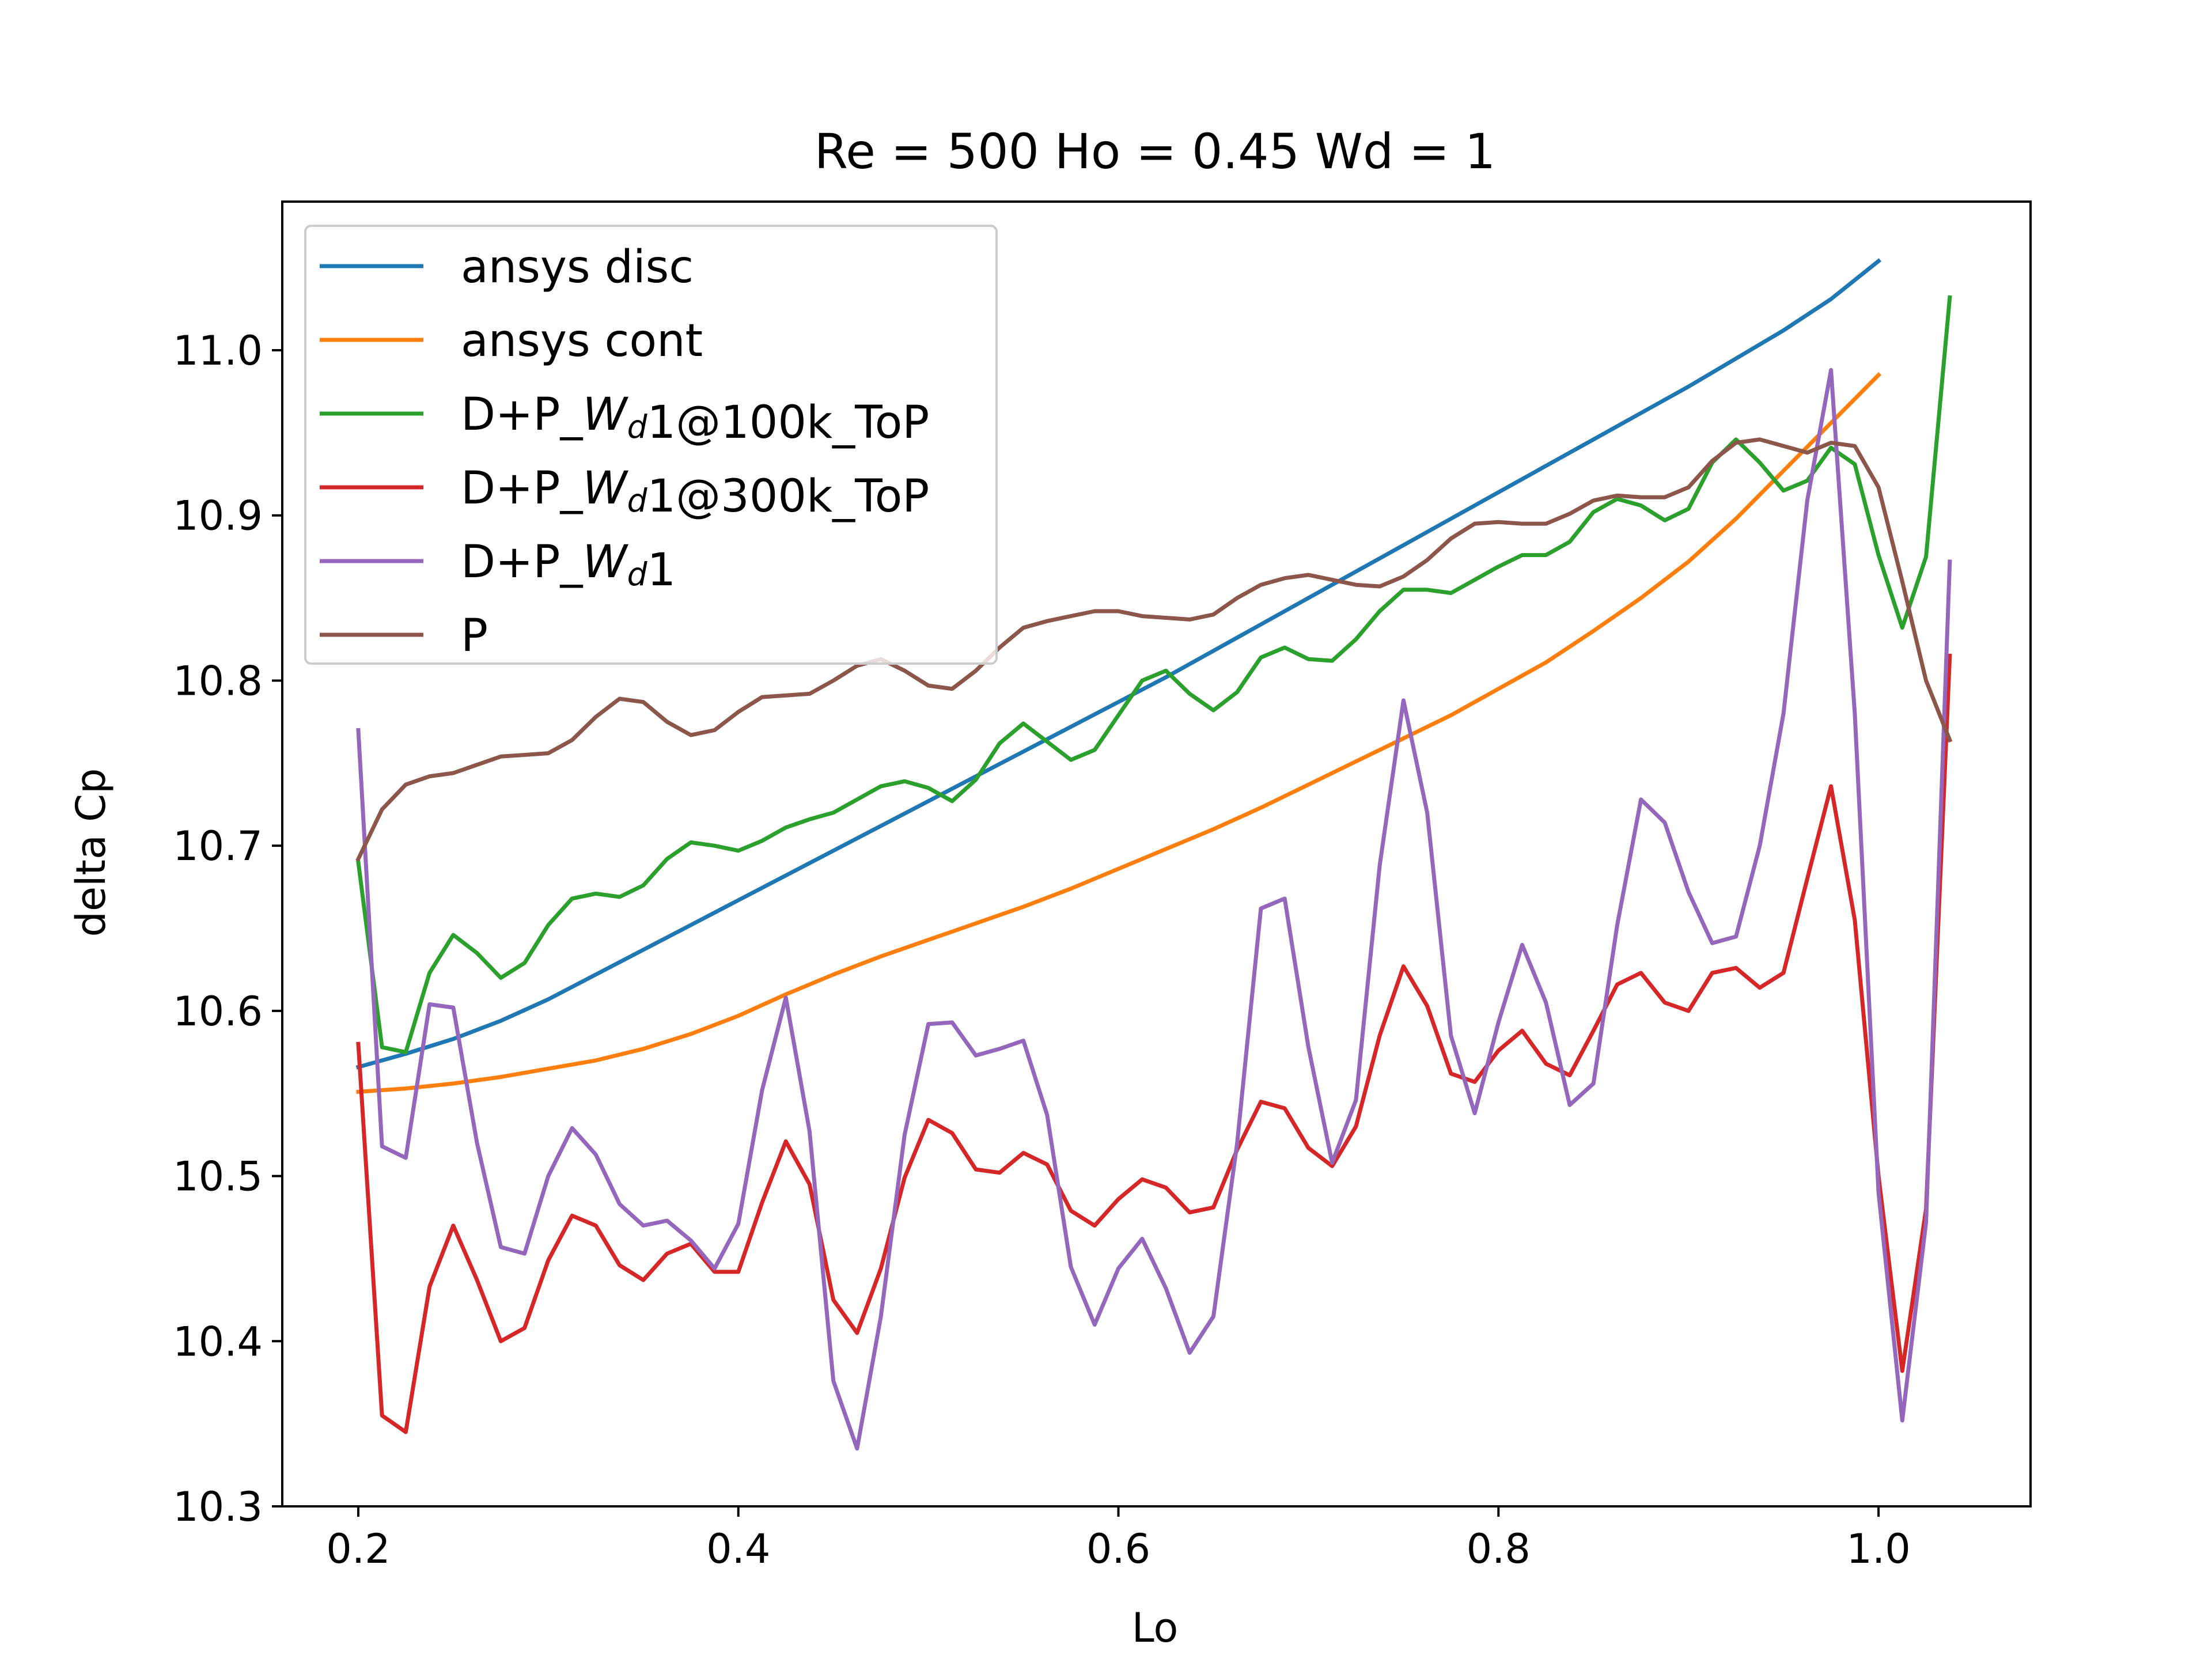  I want to click on x-tick-label: 1.0, so click(1878, 1549).